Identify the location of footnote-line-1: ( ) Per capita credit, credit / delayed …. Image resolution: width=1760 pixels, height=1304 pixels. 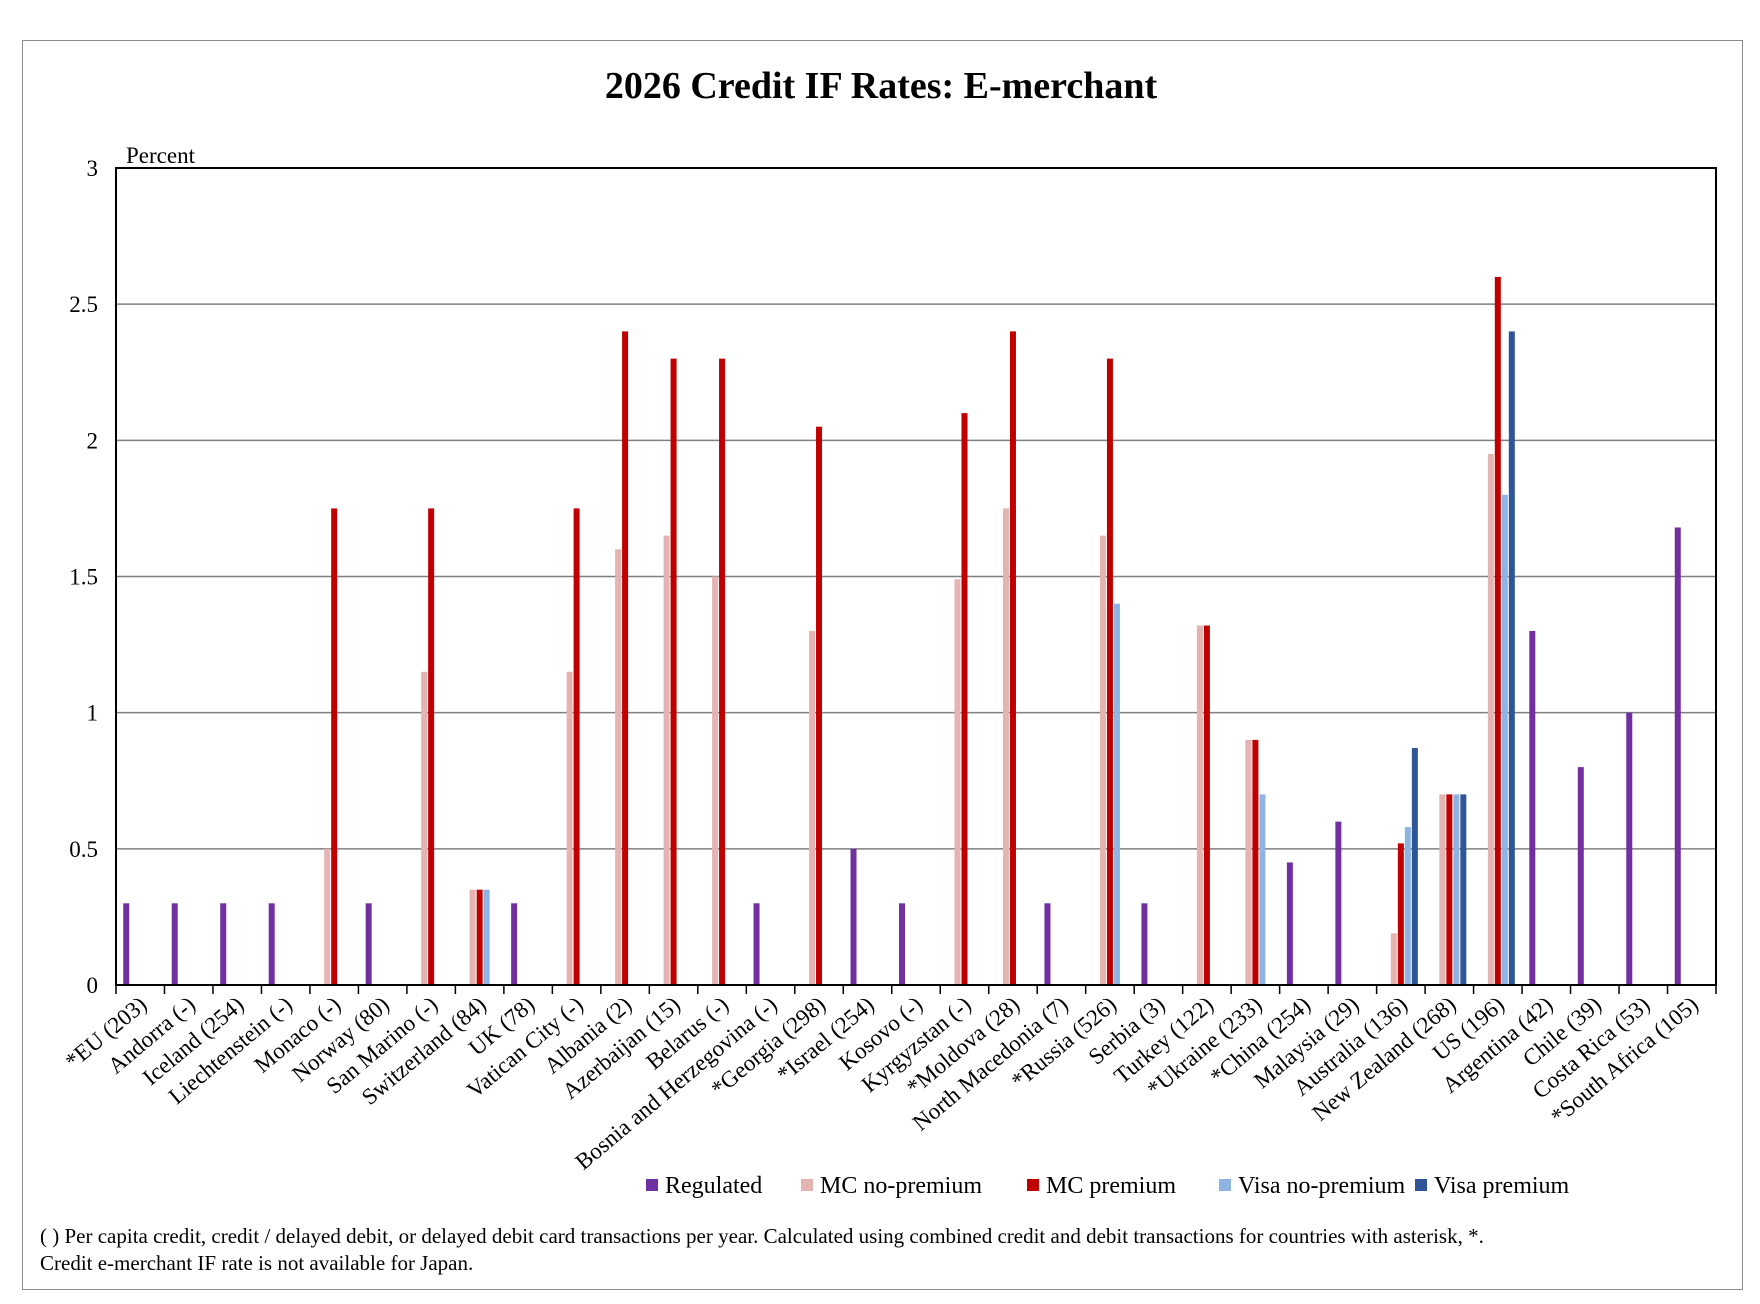
(762, 1236).